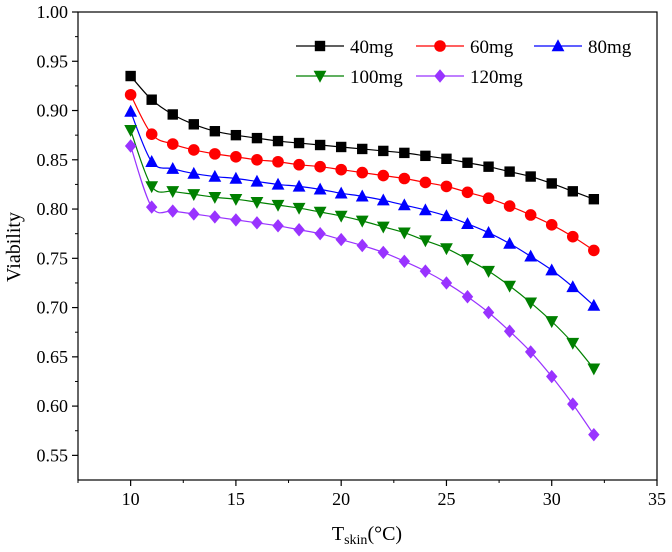 This screenshot has height=552, width=672. I want to click on legend-label: 80mg, so click(610, 47).